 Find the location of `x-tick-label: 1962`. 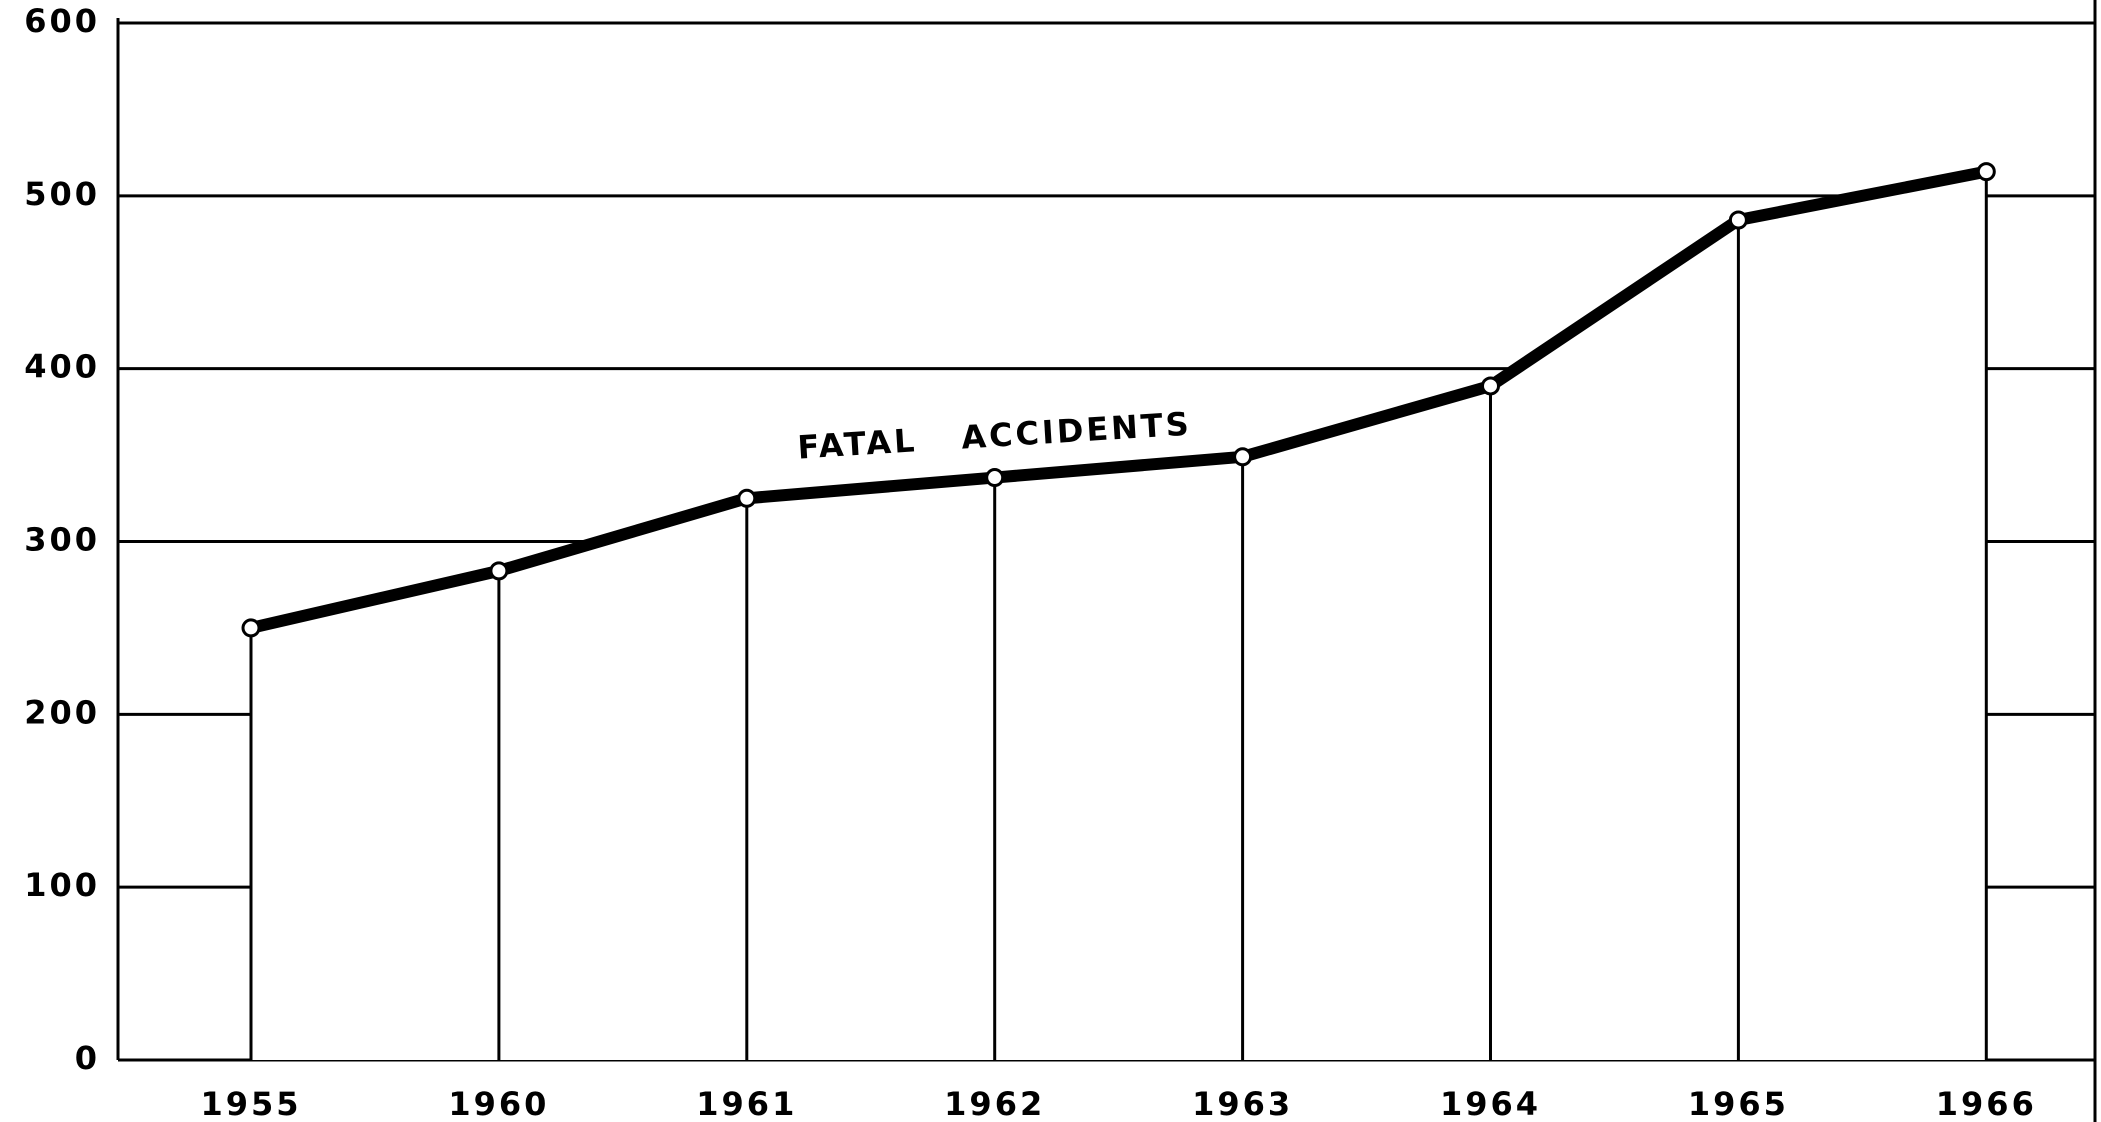

x-tick-label: 1962 is located at coordinates (994, 1103).